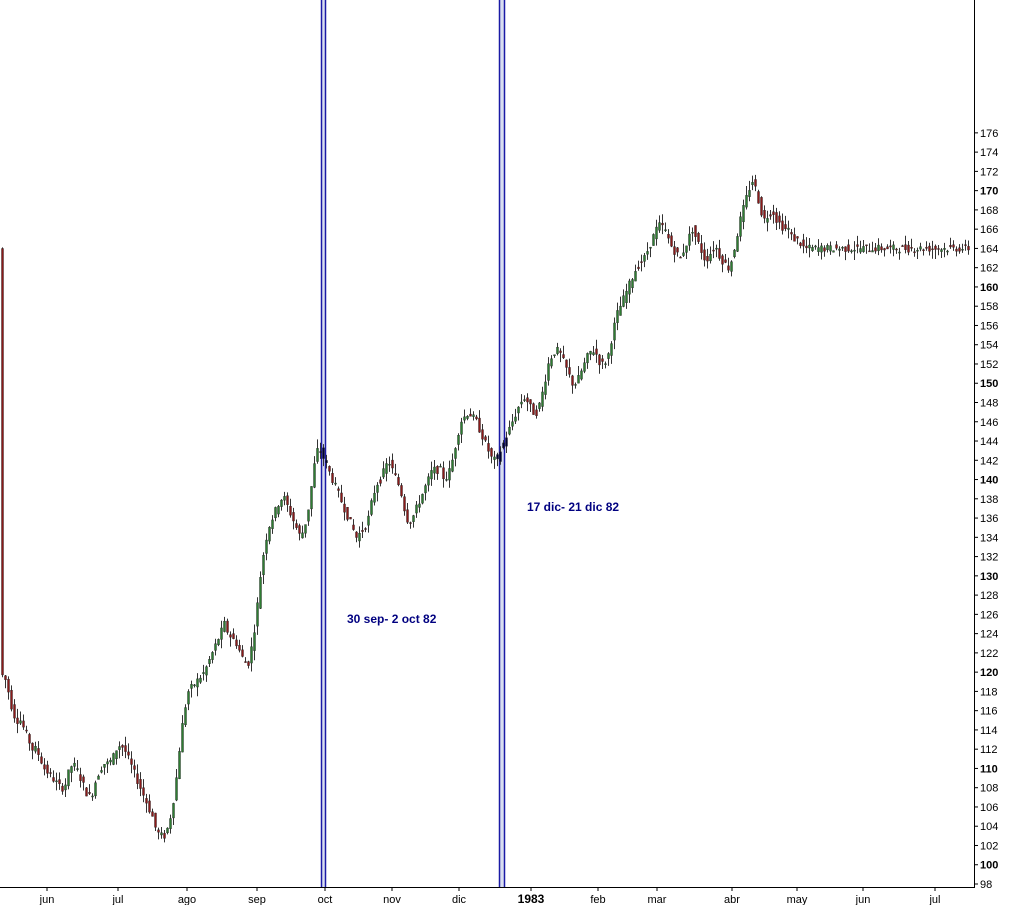 This screenshot has height=910, width=1016. I want to click on y-tick-label: 126, so click(989, 615).